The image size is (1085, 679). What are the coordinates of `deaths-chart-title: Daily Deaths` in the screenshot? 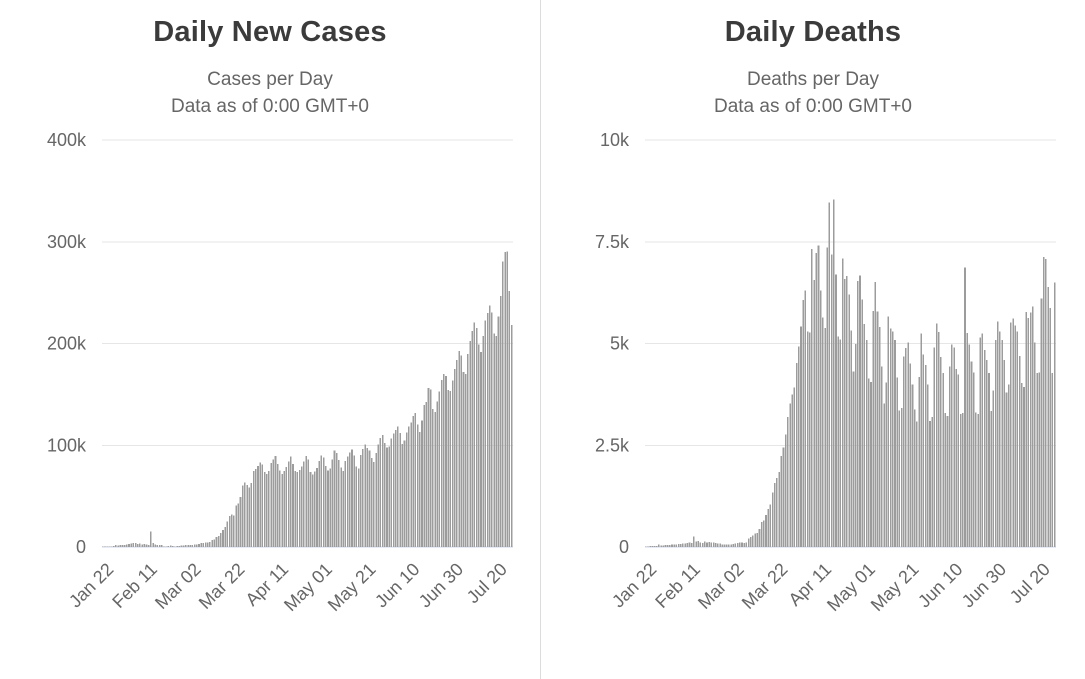 It's located at (813, 32).